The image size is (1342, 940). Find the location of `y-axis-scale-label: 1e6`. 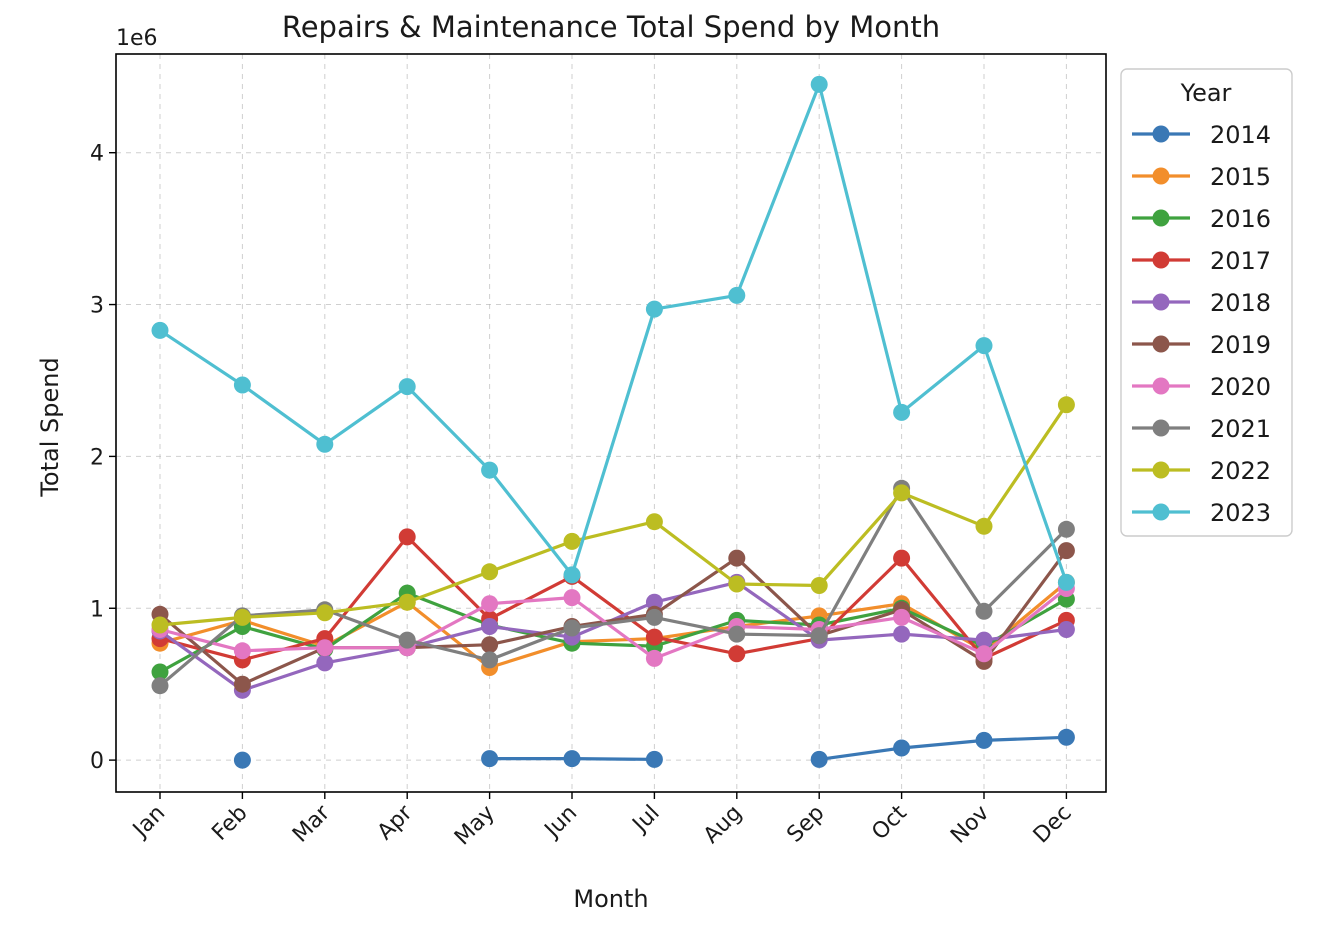

y-axis-scale-label: 1e6 is located at coordinates (137, 38).